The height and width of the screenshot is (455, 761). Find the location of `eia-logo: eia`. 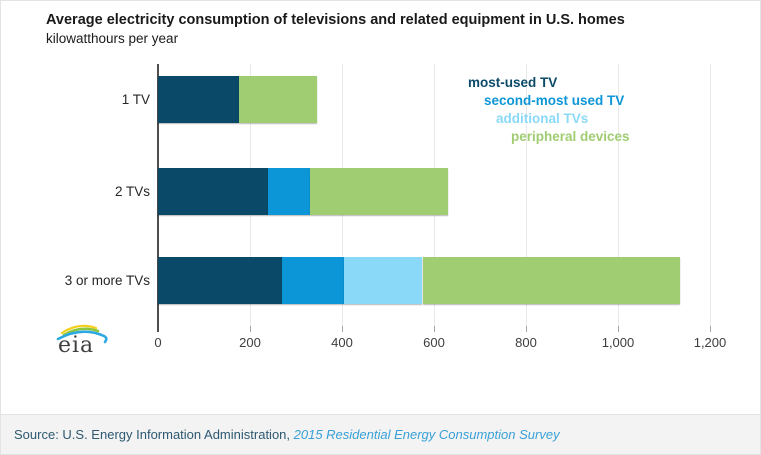

eia-logo: eia is located at coordinates (82, 341).